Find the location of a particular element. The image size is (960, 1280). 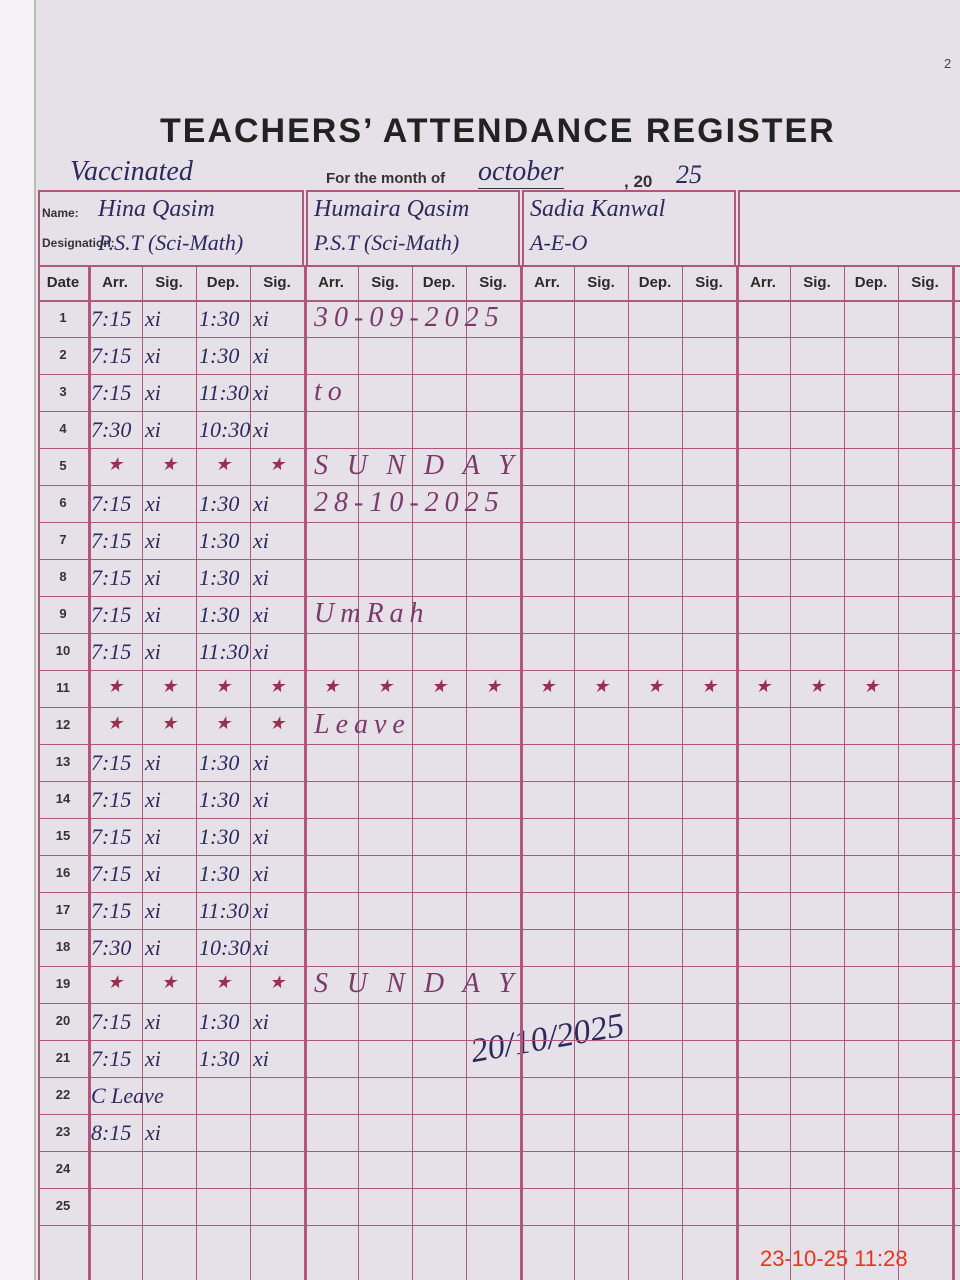

teacher-name: Humaira Qasim is located at coordinates (392, 209).